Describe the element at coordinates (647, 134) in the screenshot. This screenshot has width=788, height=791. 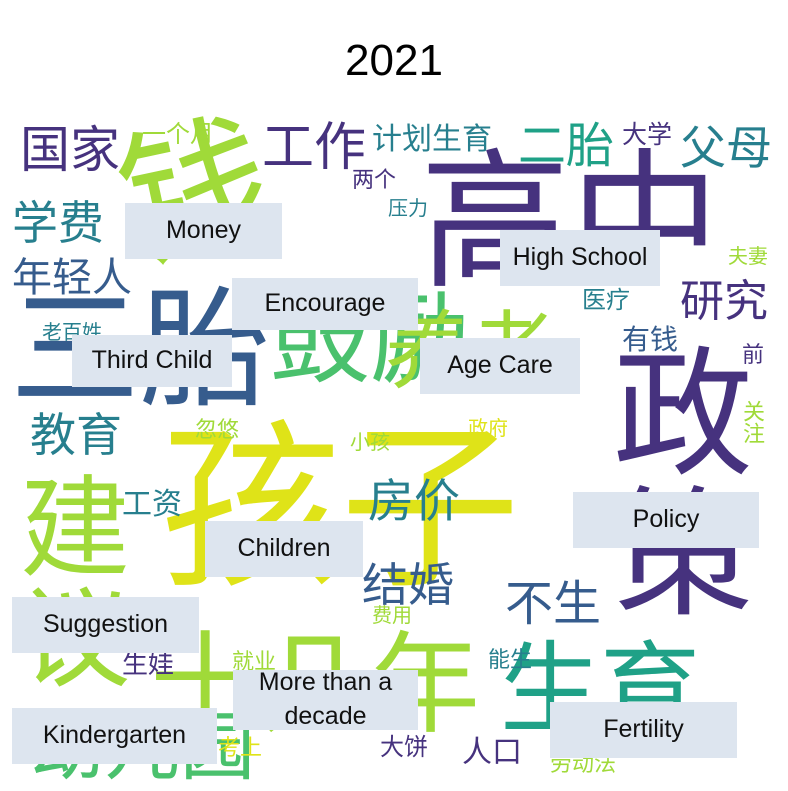
I see `word-cloud-term: 大学` at that location.